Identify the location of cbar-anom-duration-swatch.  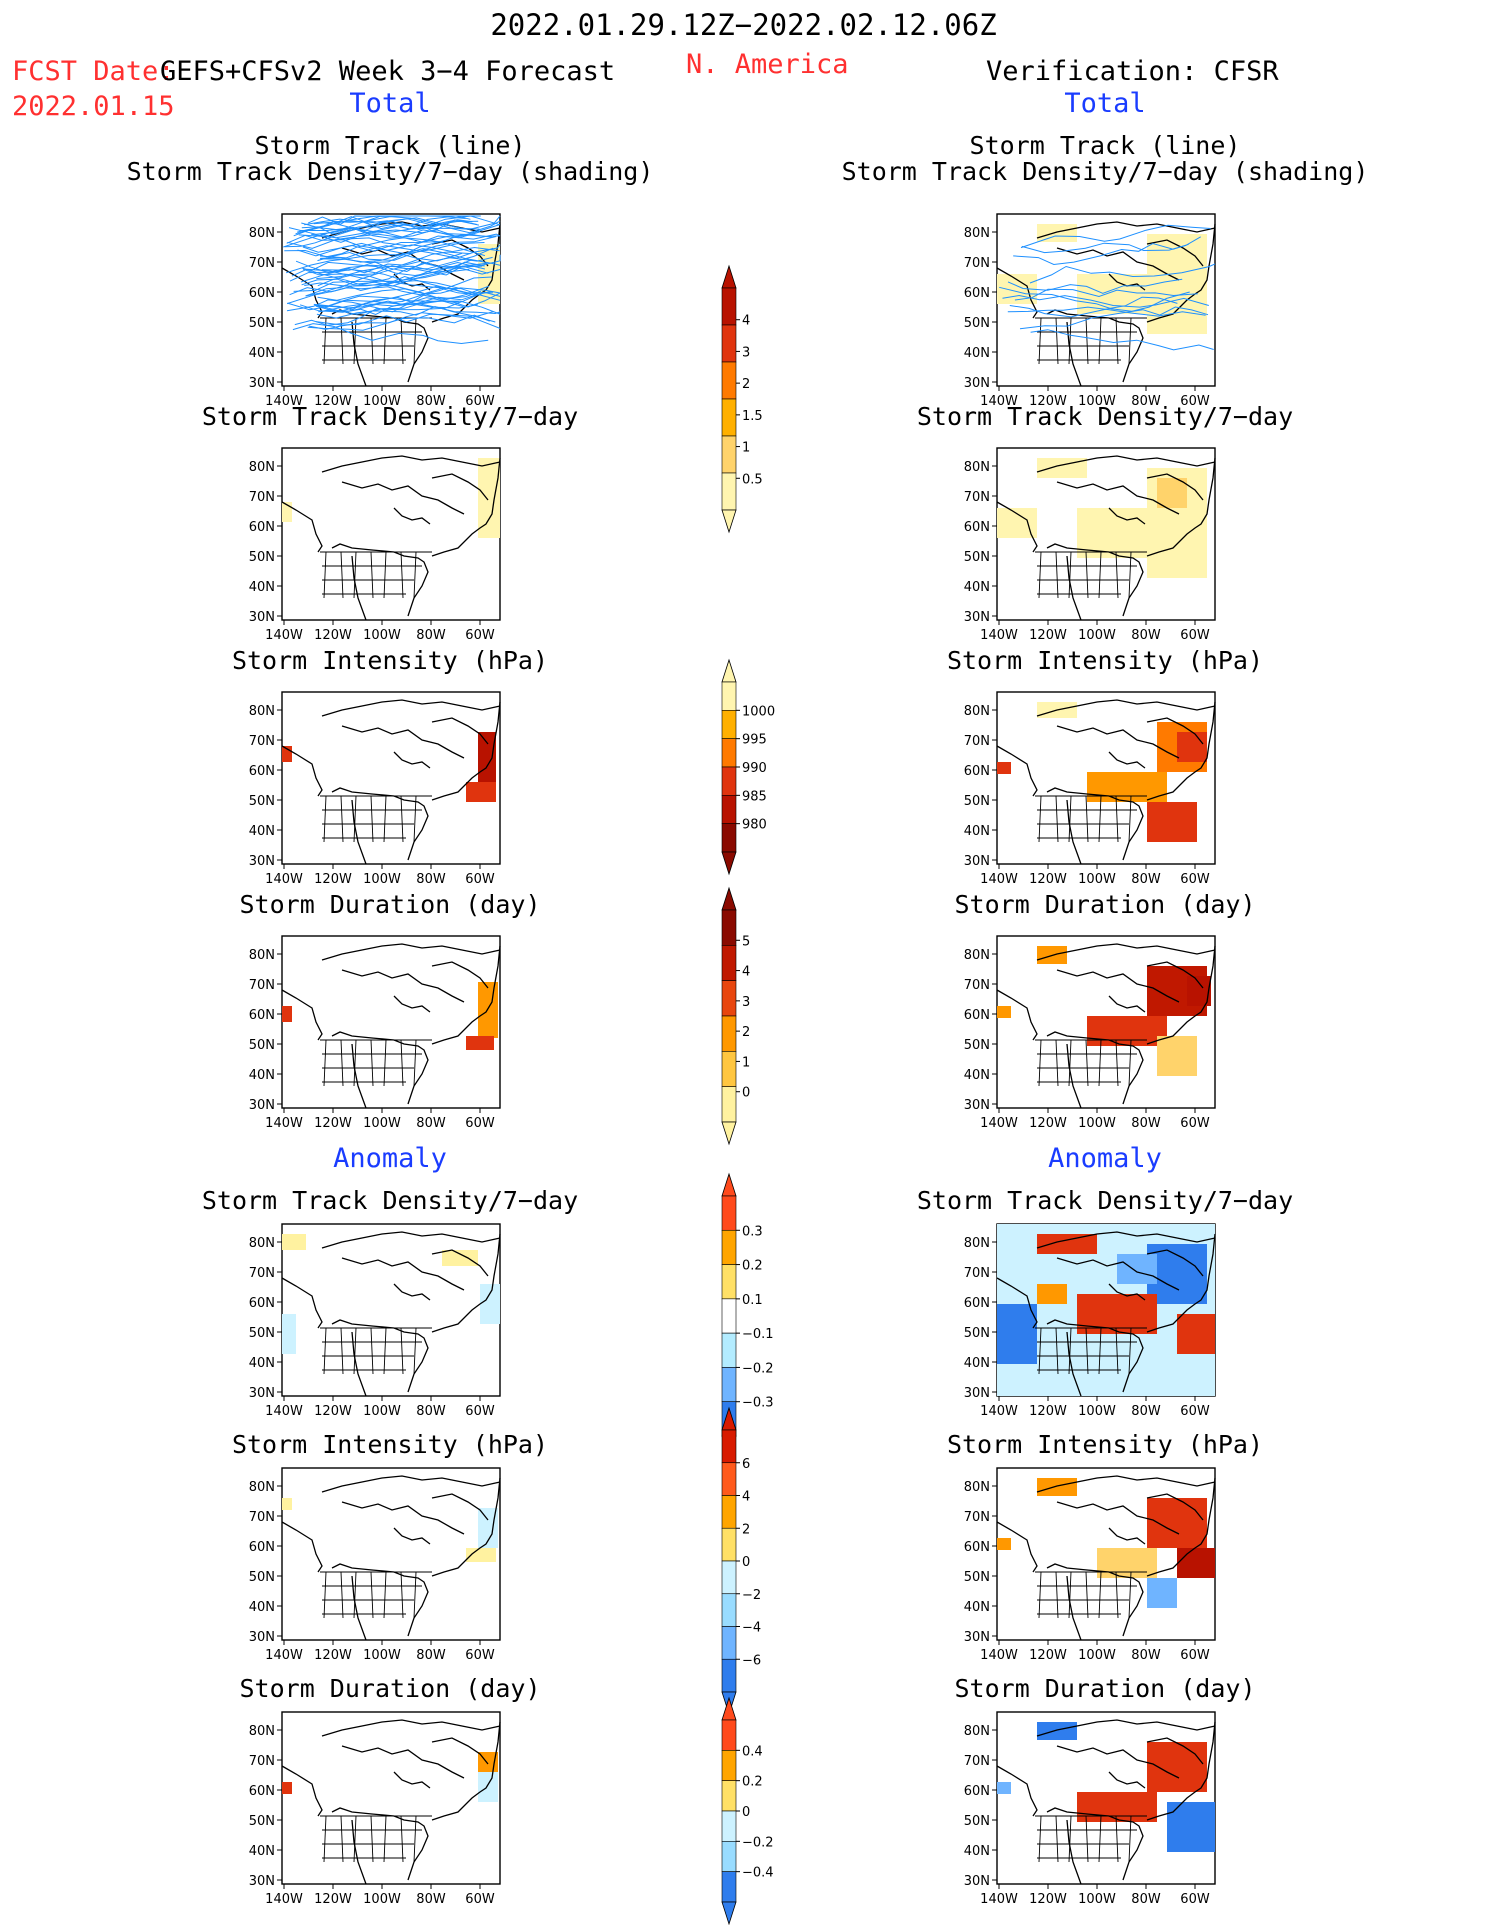
(729, 1735).